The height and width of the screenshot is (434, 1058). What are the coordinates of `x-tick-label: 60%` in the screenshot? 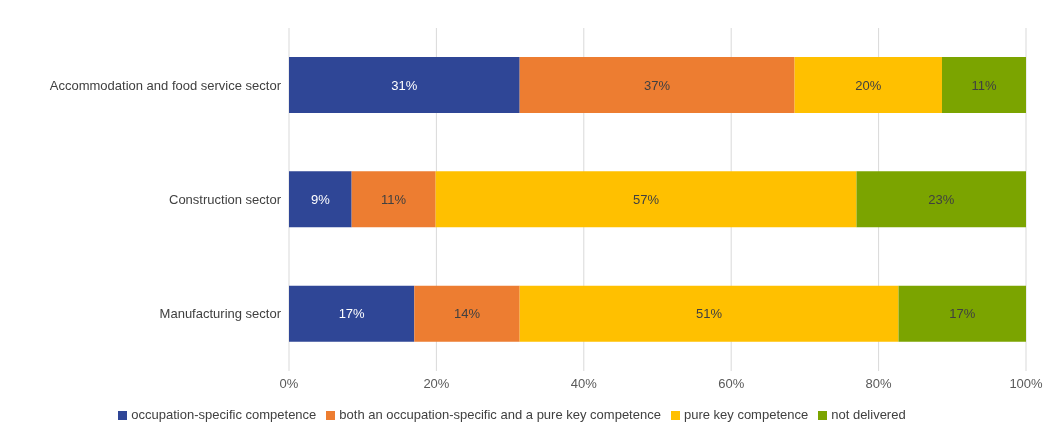 It's located at (731, 384).